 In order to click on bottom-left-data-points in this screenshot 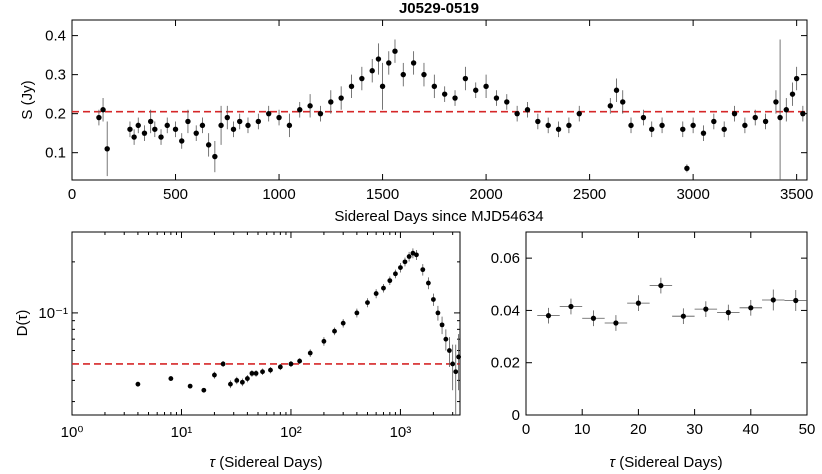, I will do `click(298, 331)`.